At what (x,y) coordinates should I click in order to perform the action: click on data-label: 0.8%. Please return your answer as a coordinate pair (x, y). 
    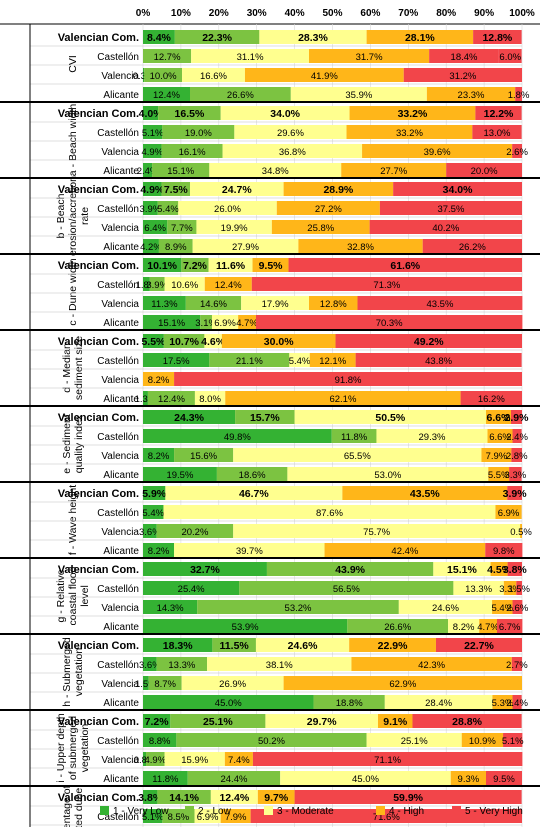
    Looking at the image, I should click on (145, 760).